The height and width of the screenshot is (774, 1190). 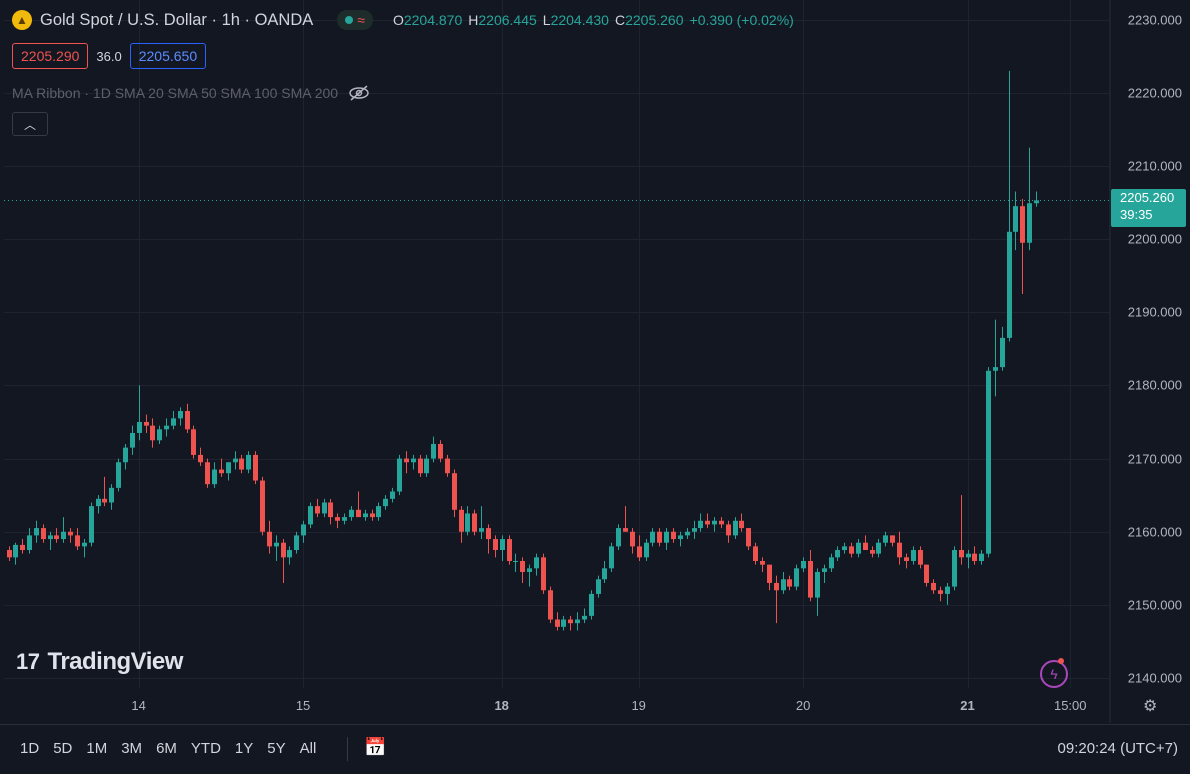 I want to click on timeframe-3m: 3M, so click(x=132, y=748).